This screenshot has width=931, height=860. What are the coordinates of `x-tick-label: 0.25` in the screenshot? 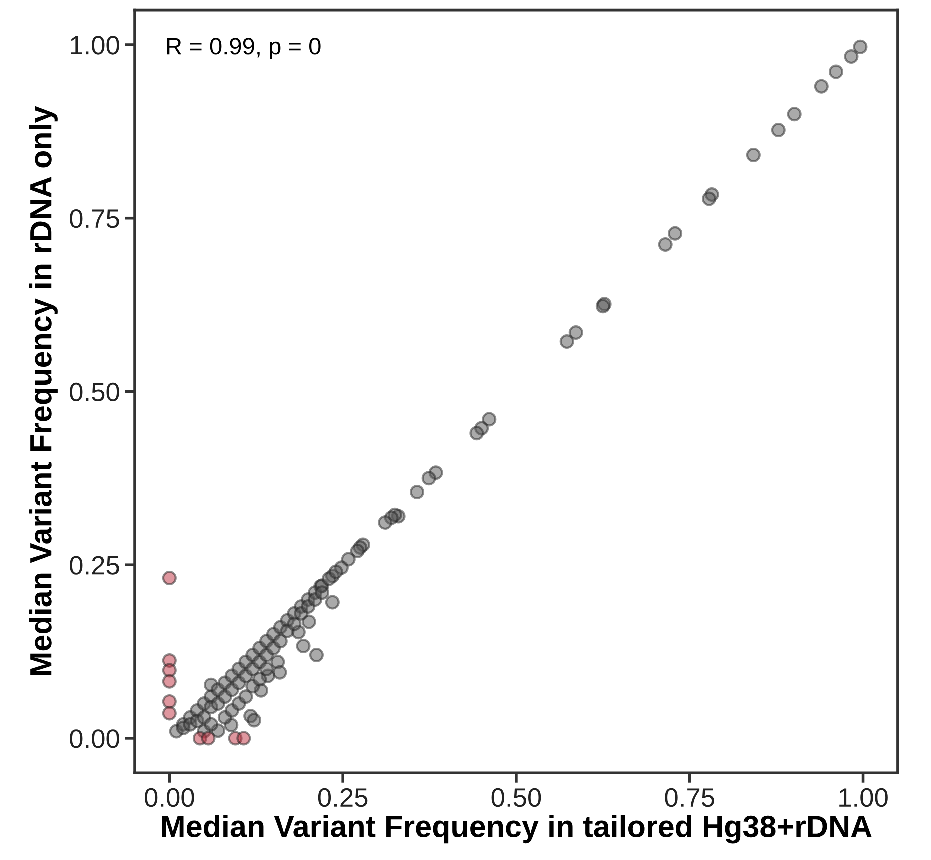 It's located at (343, 798).